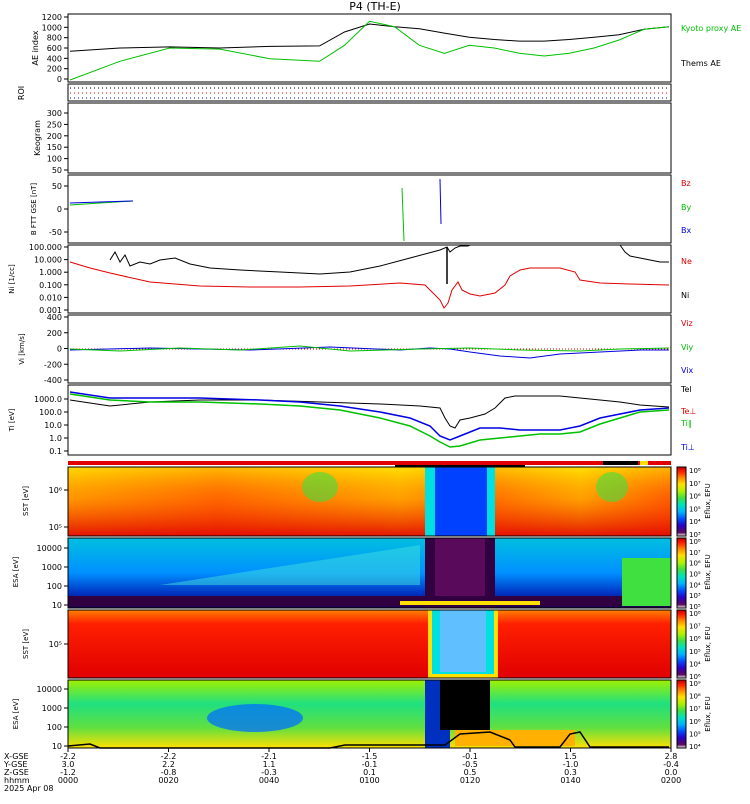 The image size is (750, 804). I want to click on ylabel-roi: ROI, so click(21, 93).